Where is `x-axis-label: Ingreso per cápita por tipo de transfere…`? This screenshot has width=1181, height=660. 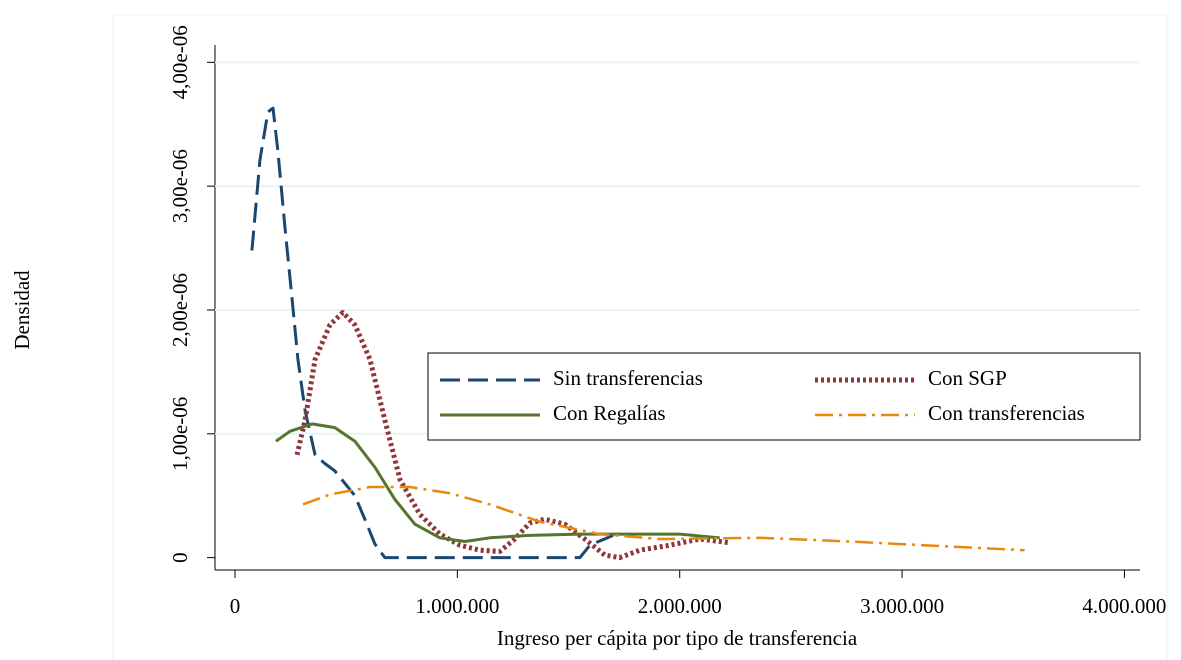 x-axis-label: Ingreso per cápita por tipo de transfere… is located at coordinates (677, 638).